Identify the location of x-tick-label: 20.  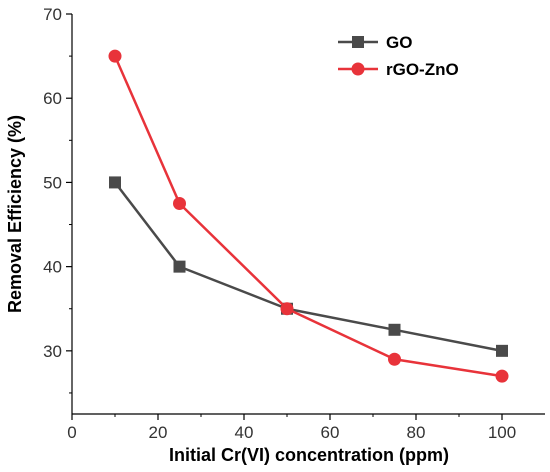
(158, 432).